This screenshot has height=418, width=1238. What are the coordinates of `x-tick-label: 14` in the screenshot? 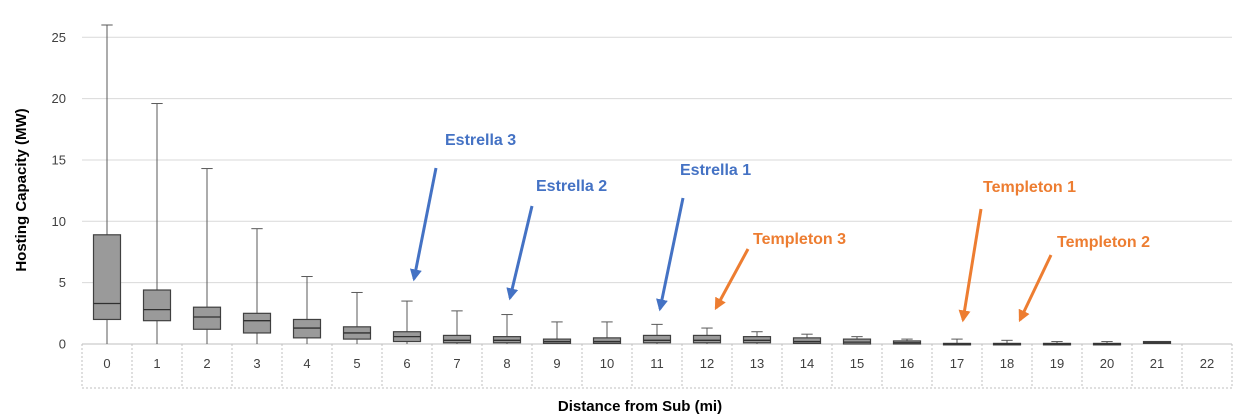 It's located at (807, 363).